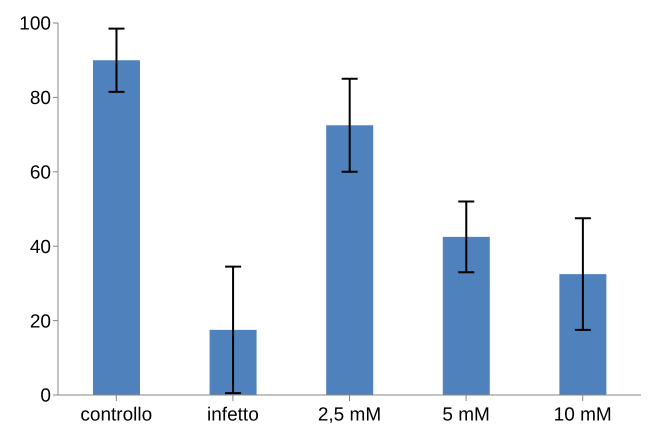 The width and height of the screenshot is (659, 443). What do you see at coordinates (45, 396) in the screenshot?
I see `y-tick-label: 0` at bounding box center [45, 396].